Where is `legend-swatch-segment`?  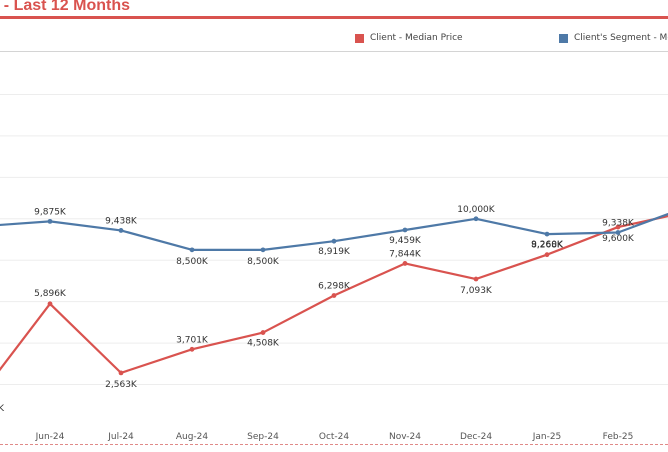 legend-swatch-segment is located at coordinates (563, 38).